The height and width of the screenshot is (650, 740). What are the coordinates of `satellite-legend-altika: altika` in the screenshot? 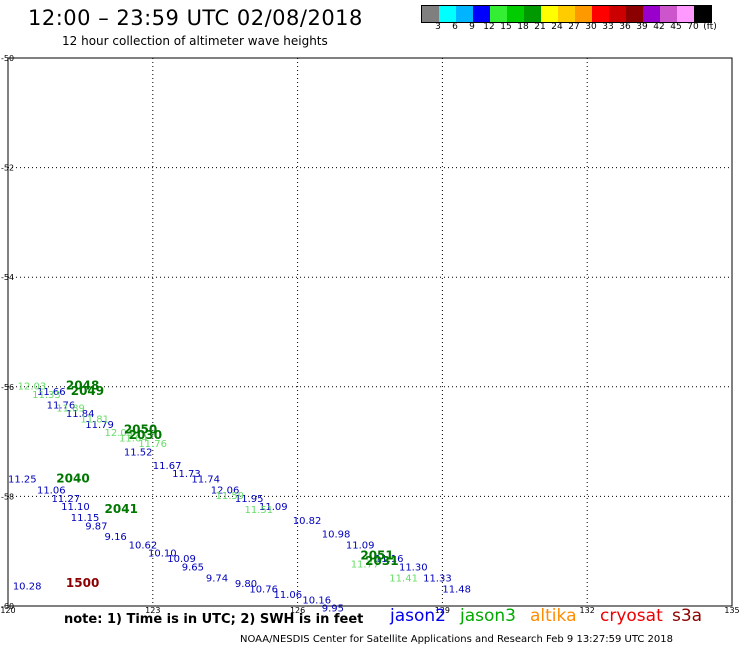 It's located at (553, 616).